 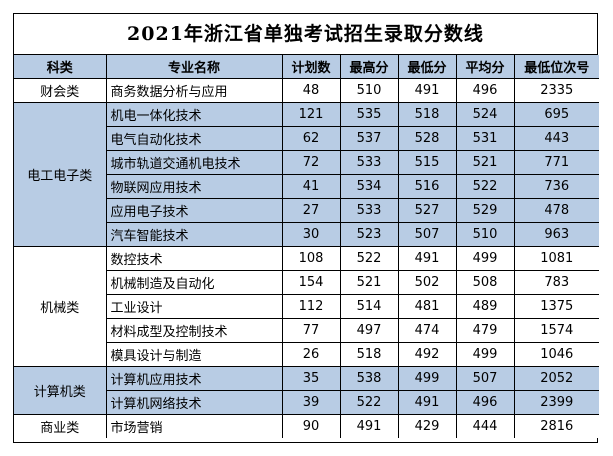 I want to click on plan-cell: 112, so click(x=311, y=306).